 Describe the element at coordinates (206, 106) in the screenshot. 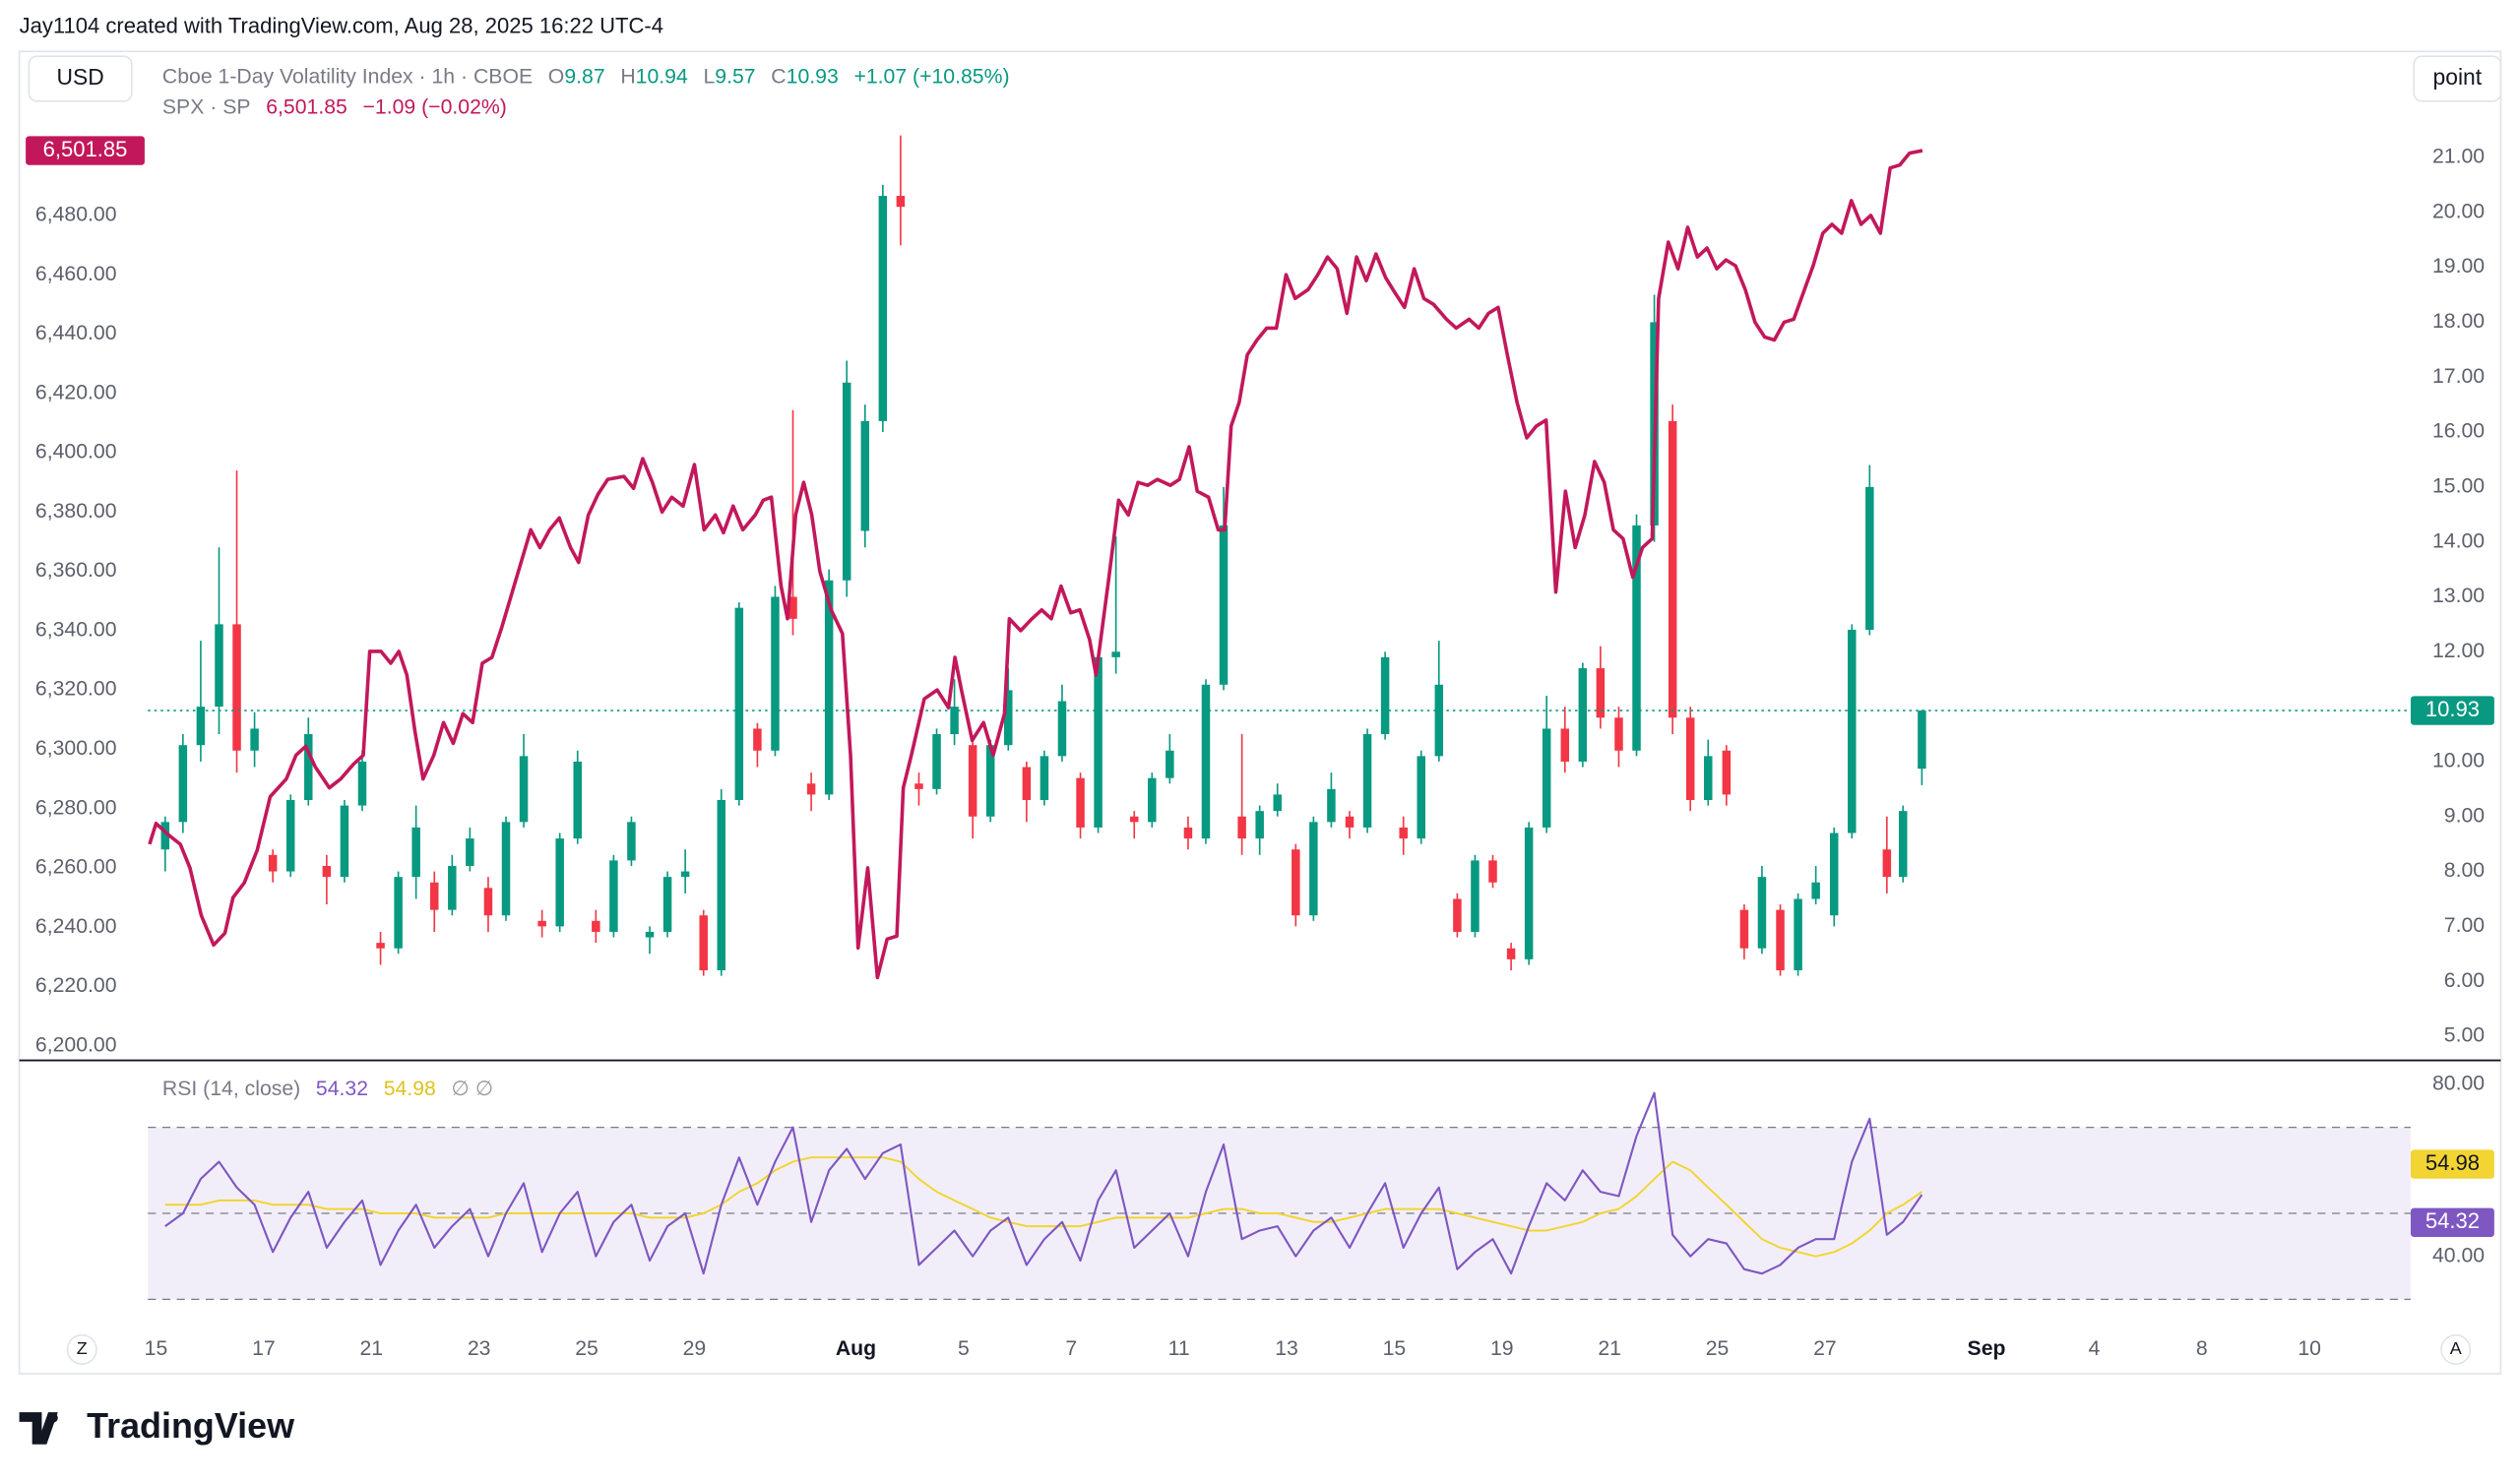

I see `spx-name: SPX · SP` at that location.